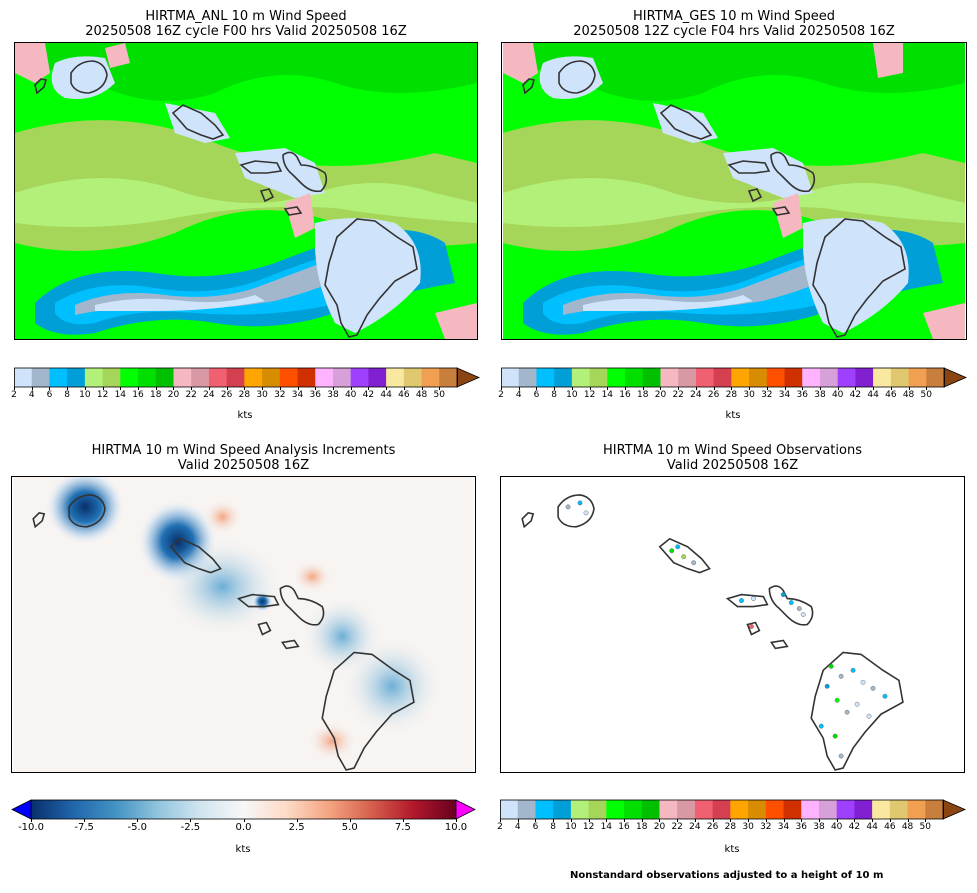 This screenshot has height=893, width=977. I want to click on ges-colorbar-extend, so click(955, 377).